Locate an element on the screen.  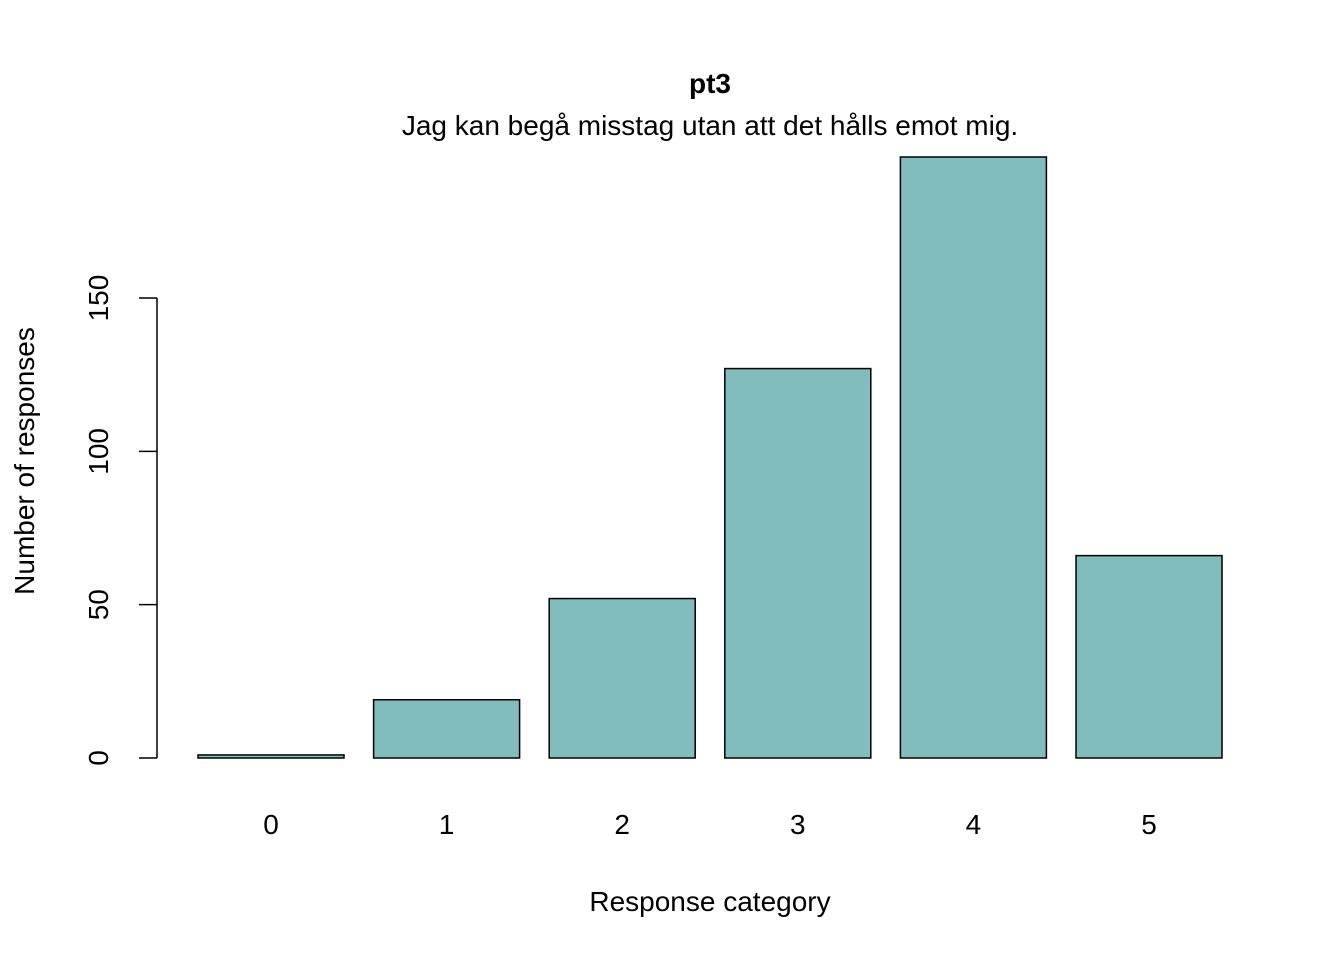
y-tick-label: 100 is located at coordinates (98, 451).